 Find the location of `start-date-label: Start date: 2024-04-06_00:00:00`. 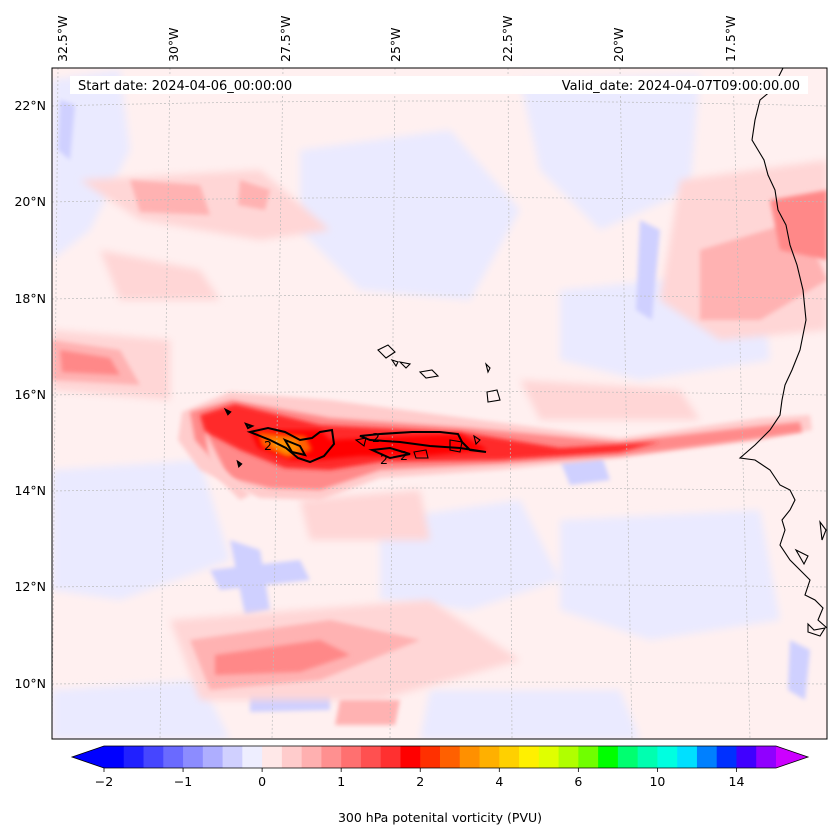

start-date-label: Start date: 2024-04-06_00:00:00 is located at coordinates (185, 86).